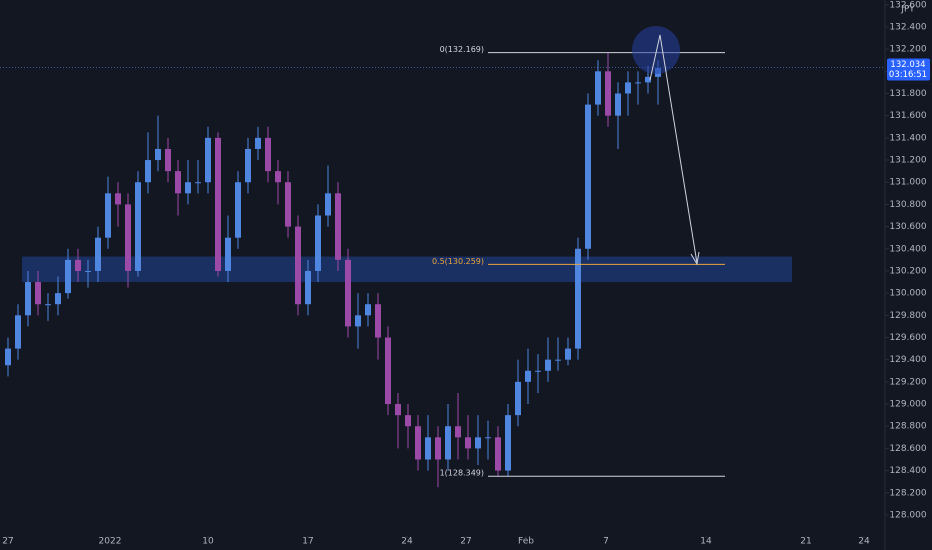 The width and height of the screenshot is (932, 550). What do you see at coordinates (907, 205) in the screenshot?
I see `y-tick-label: 130.800` at bounding box center [907, 205].